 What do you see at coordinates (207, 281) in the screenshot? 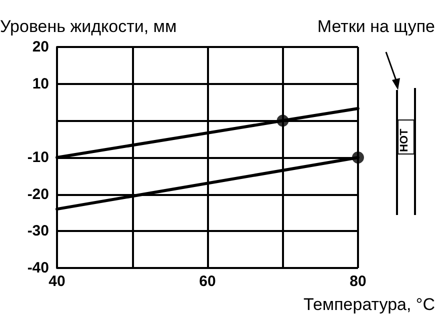
I see `x-tick-label: 60` at bounding box center [207, 281].